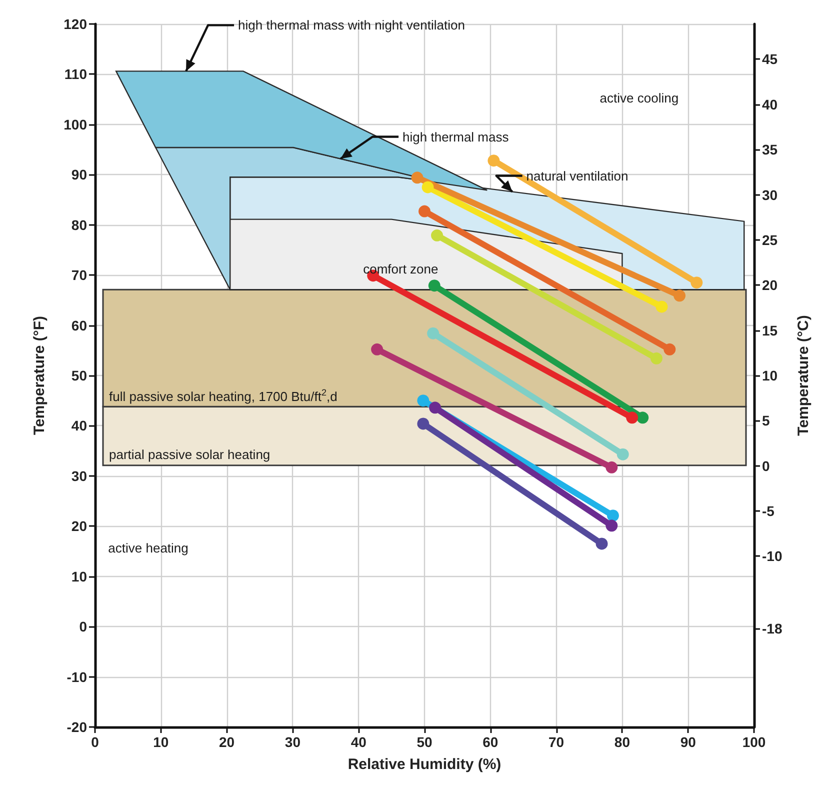  Describe the element at coordinates (639, 98) in the screenshot. I see `annotation: active cooling` at that location.